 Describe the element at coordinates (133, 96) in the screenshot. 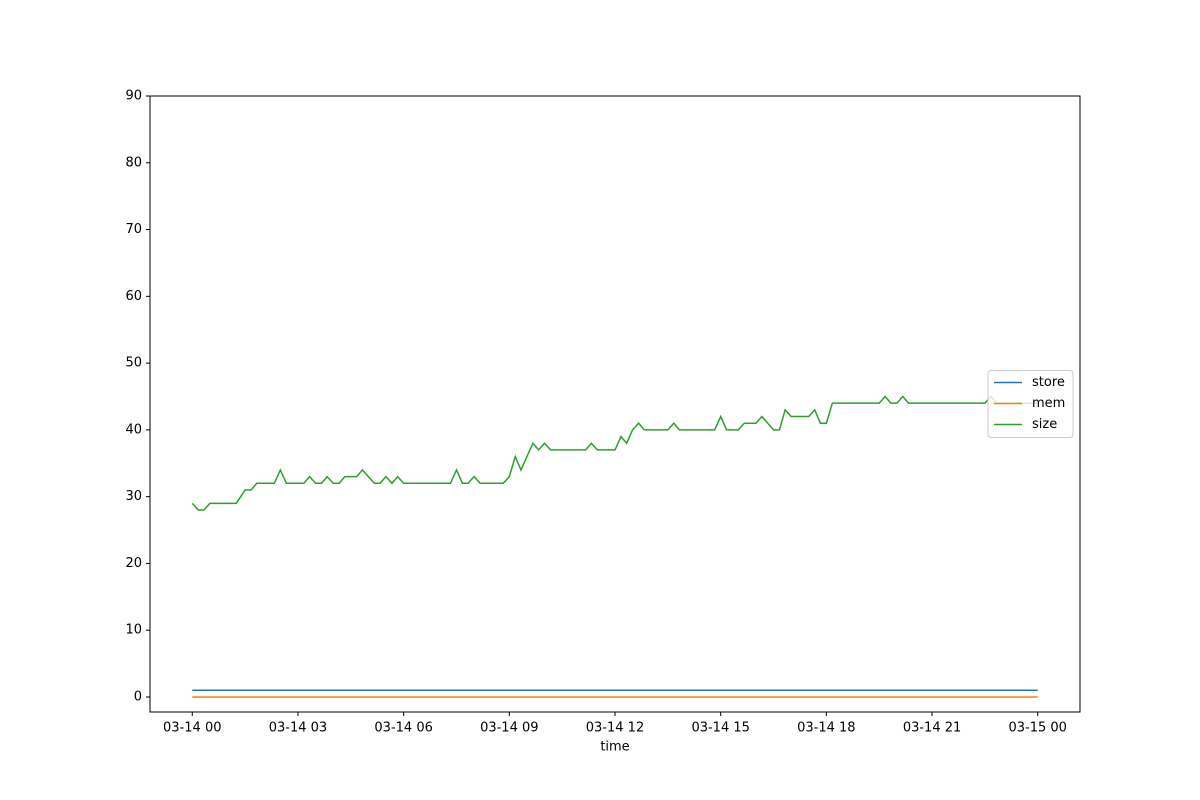

I see `y-tick-label: 90` at that location.